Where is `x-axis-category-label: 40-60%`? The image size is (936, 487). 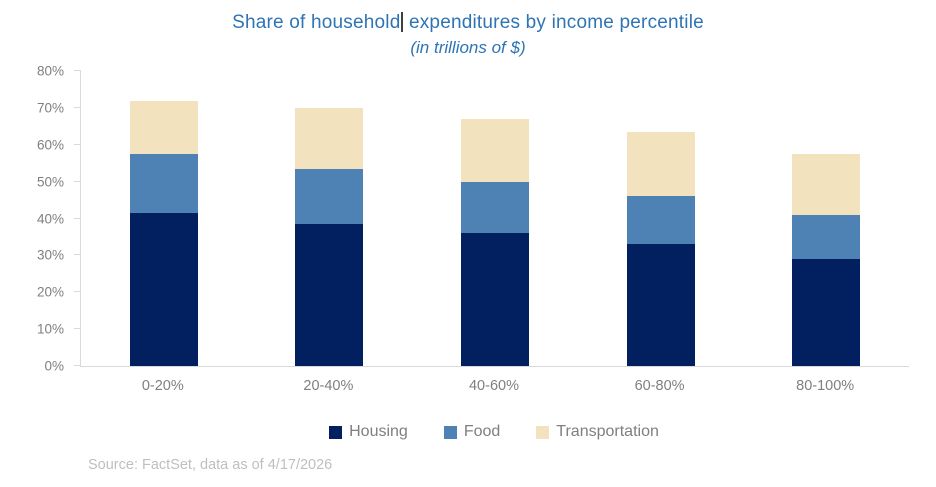
x-axis-category-label: 40-60% is located at coordinates (493, 386).